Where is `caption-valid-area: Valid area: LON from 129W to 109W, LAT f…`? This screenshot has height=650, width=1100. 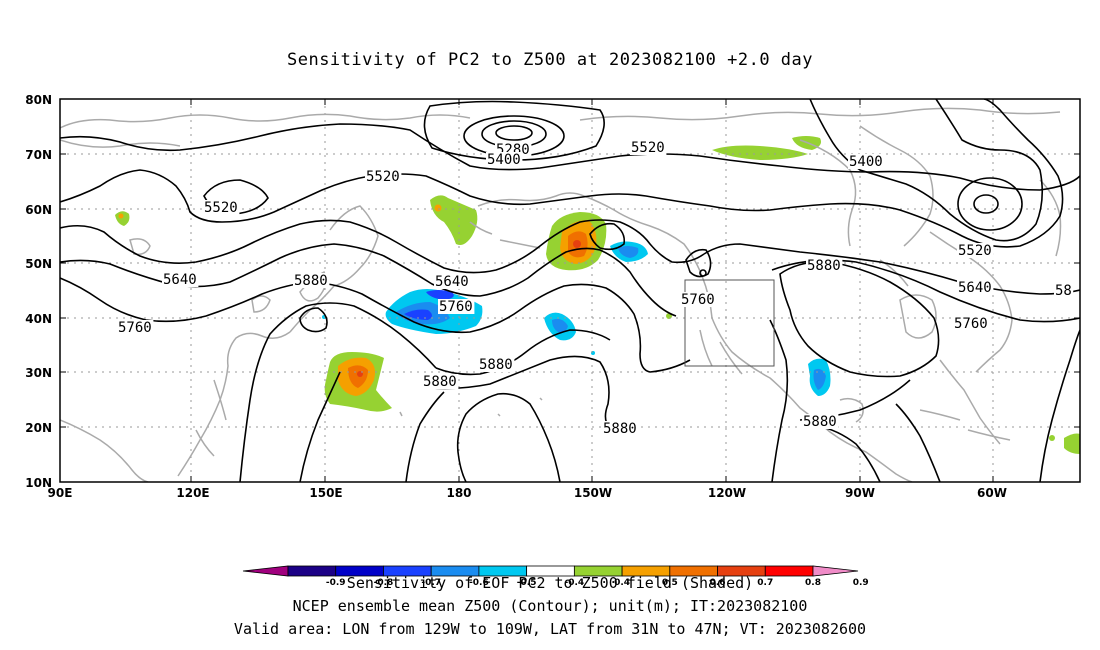
caption-valid-area: Valid area: LON from 129W to 109W, LAT f… is located at coordinates (550, 629).